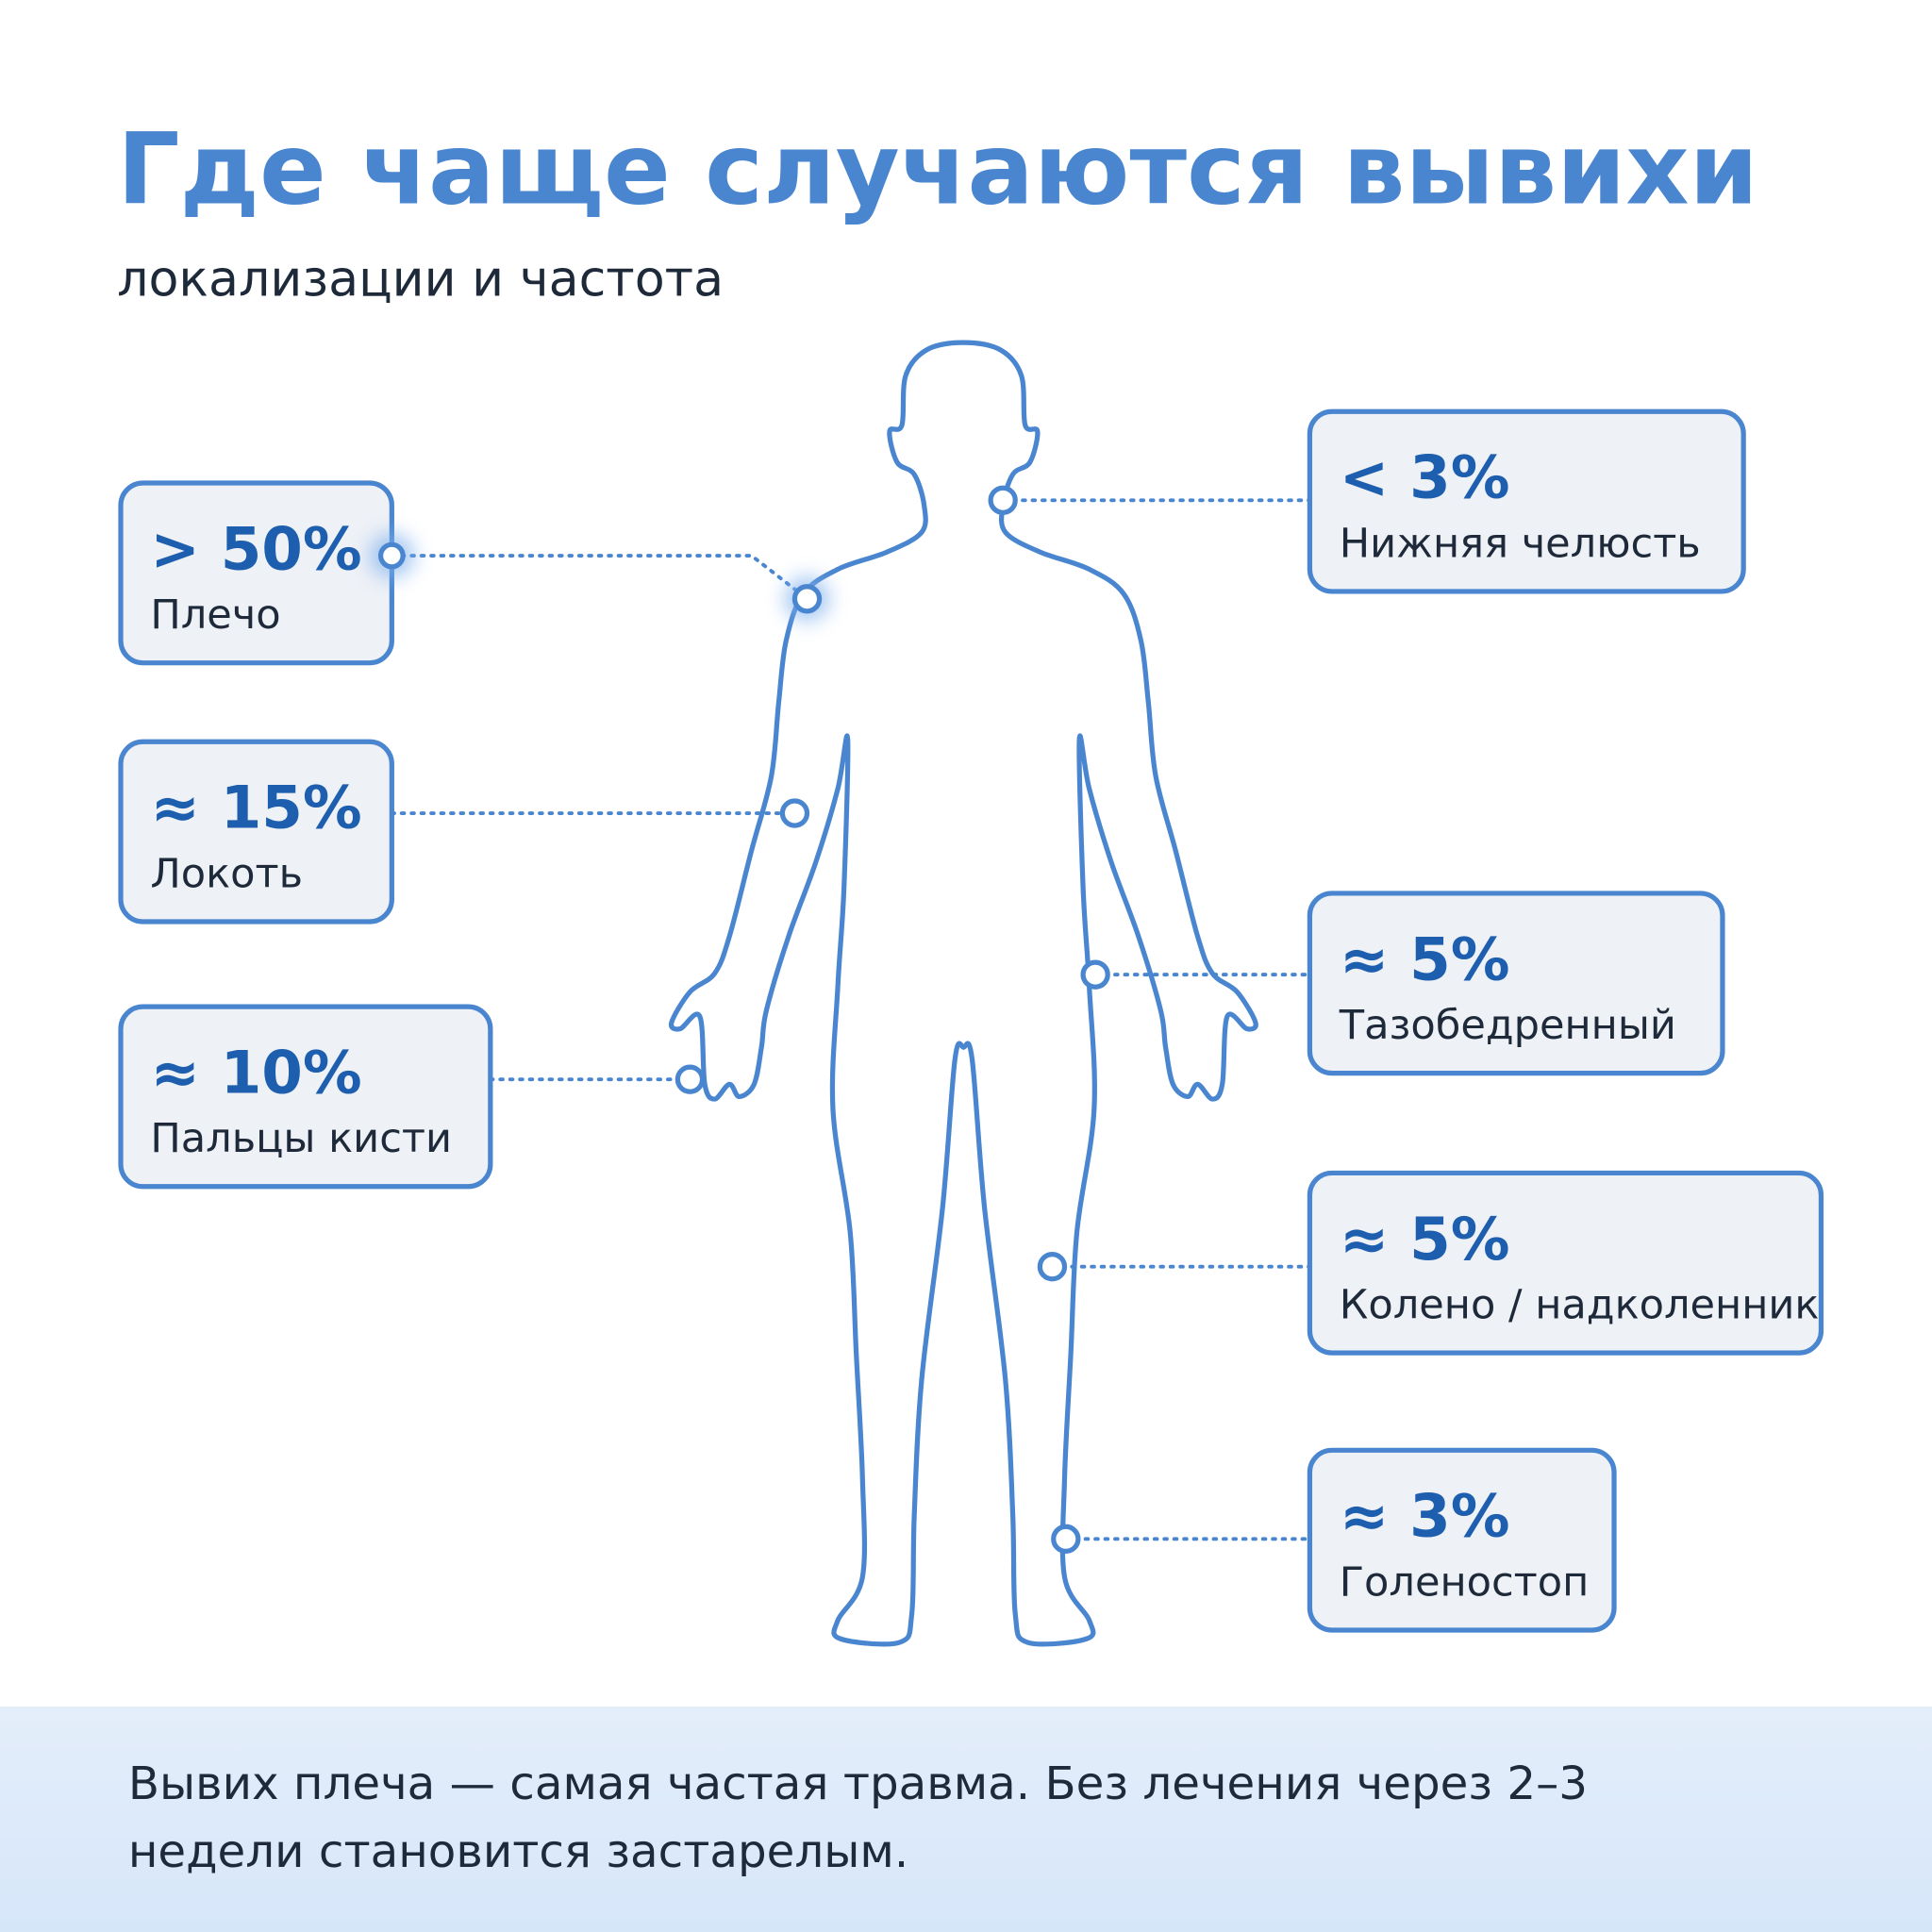  What do you see at coordinates (255, 1074) in the screenshot?
I see `callout-value: ≈ 10%` at bounding box center [255, 1074].